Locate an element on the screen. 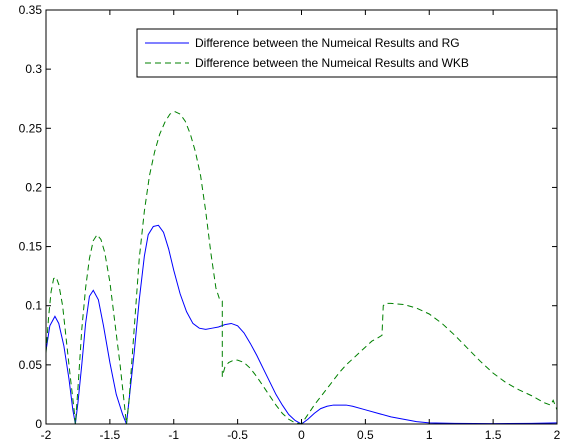 The height and width of the screenshot is (444, 567). x-tick-label: -0.5 is located at coordinates (237, 435).